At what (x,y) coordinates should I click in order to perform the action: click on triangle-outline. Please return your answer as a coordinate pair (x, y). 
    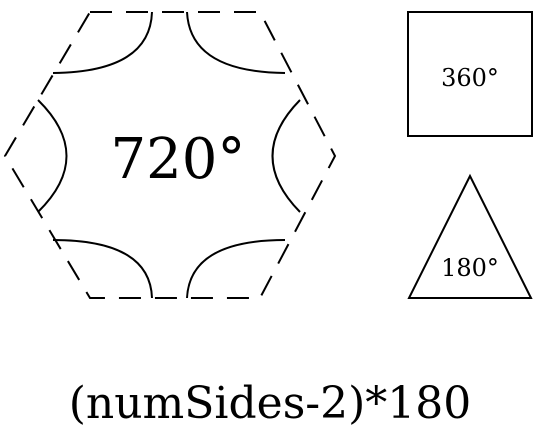
    Looking at the image, I should click on (470, 236).